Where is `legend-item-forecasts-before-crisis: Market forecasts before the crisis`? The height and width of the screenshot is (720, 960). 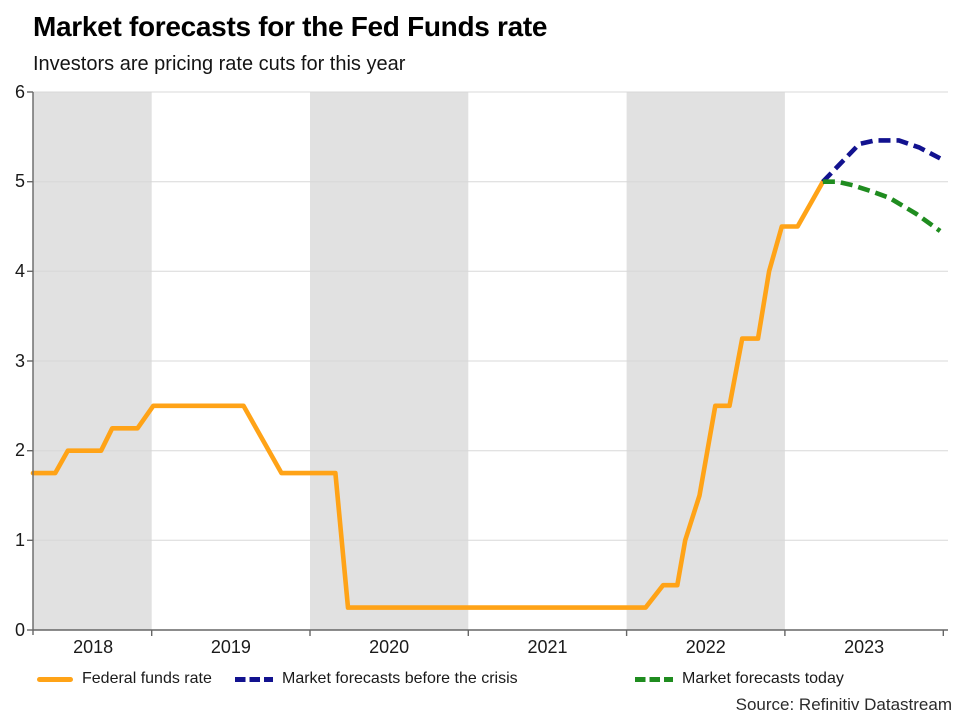
legend-item-forecasts-before-crisis: Market forecasts before the crisis is located at coordinates (376, 679).